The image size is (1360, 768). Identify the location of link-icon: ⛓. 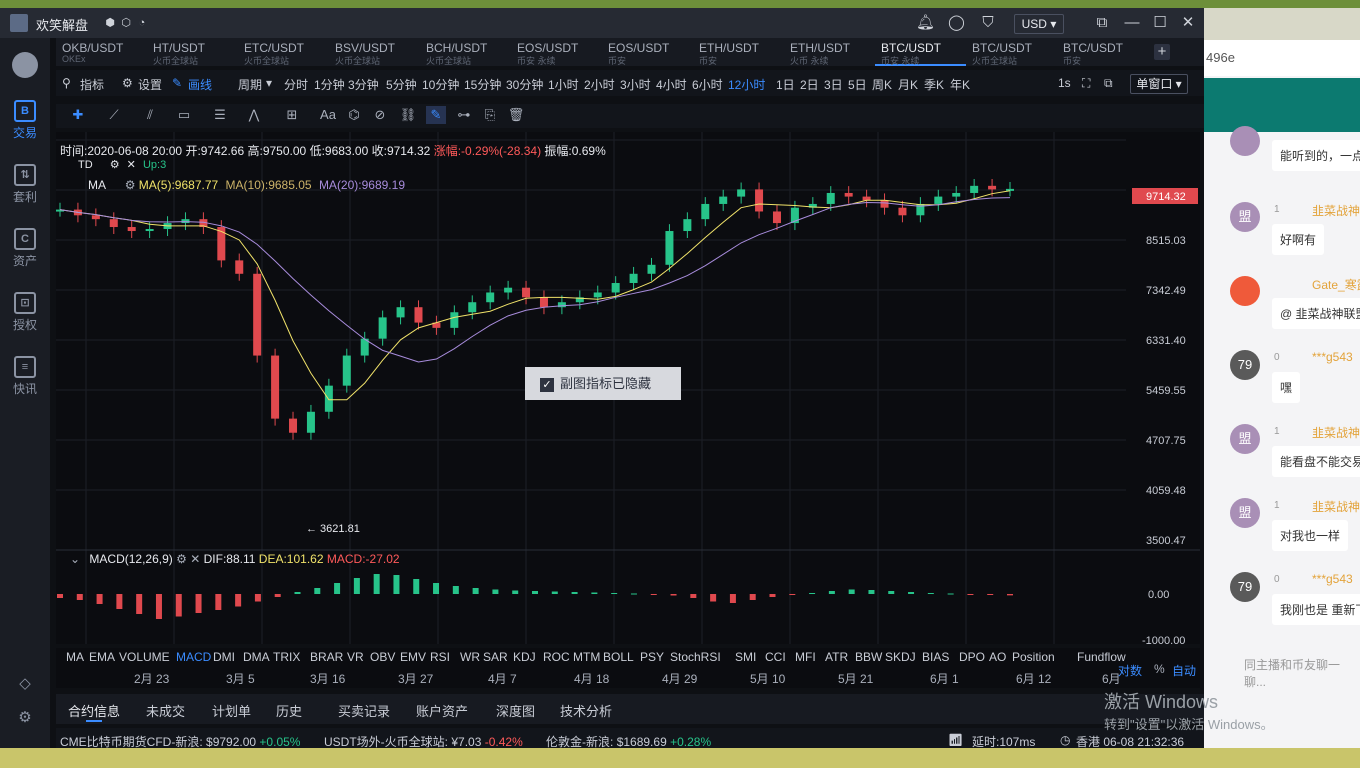
(408, 114).